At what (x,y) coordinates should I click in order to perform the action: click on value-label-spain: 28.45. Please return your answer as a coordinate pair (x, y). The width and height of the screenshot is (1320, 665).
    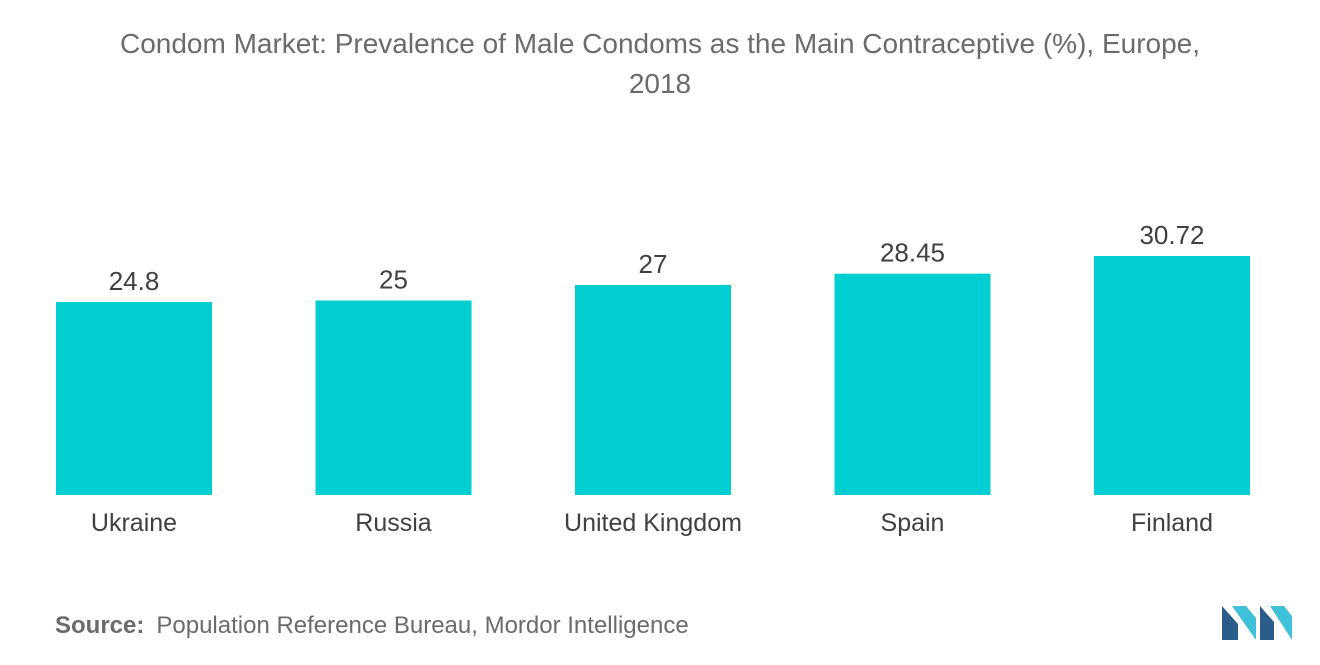
    Looking at the image, I should click on (912, 253).